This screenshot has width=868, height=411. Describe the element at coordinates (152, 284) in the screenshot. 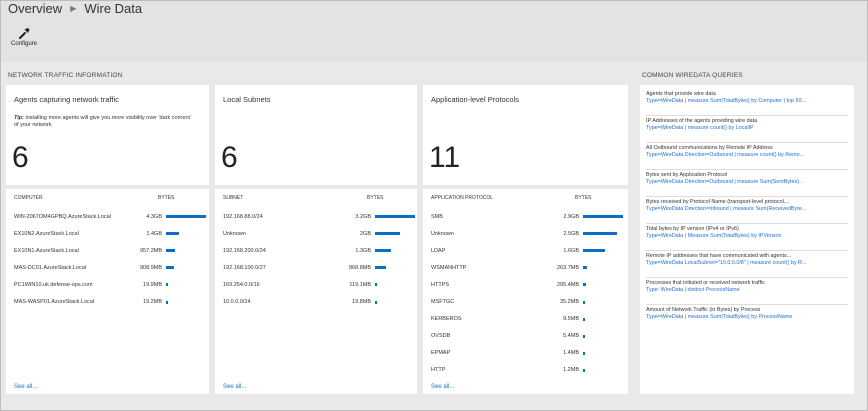

I see `row-bytes: 19.9MB` at that location.